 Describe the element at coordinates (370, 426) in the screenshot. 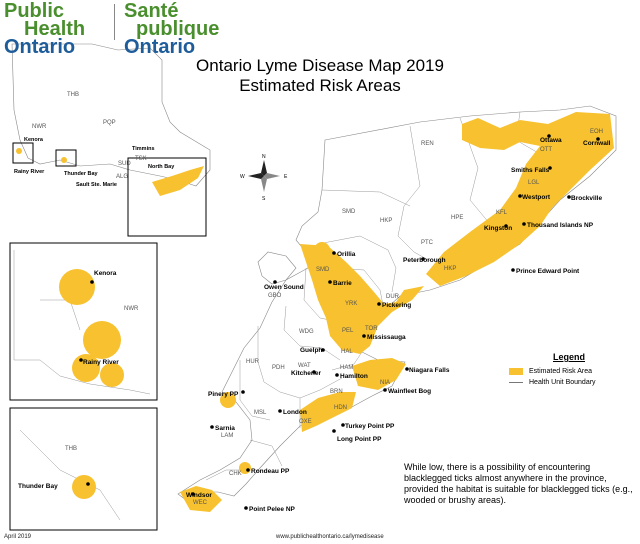

I see `place-turkey-point: Turkey Point PP` at that location.